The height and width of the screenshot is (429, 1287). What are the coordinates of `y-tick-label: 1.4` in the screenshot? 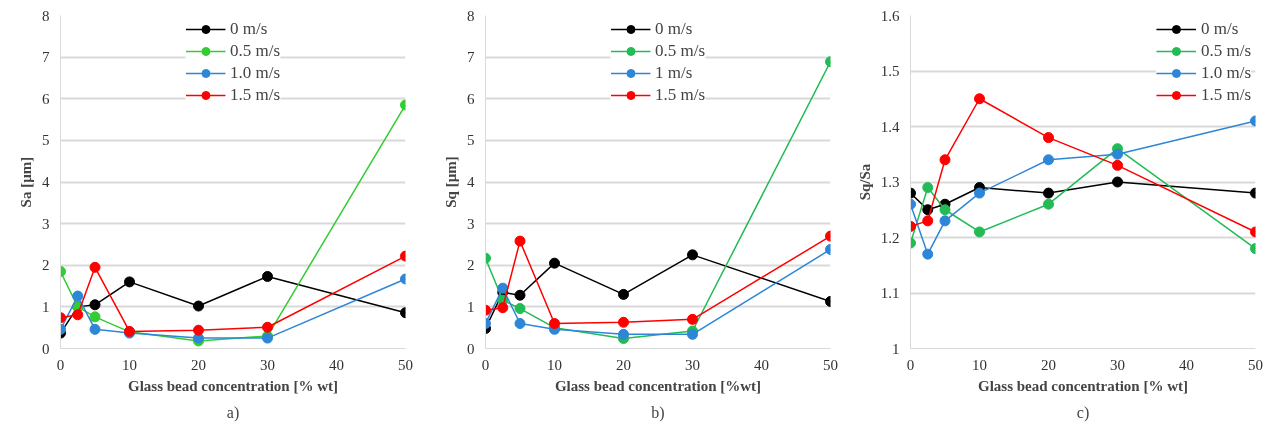 It's located at (890, 126).